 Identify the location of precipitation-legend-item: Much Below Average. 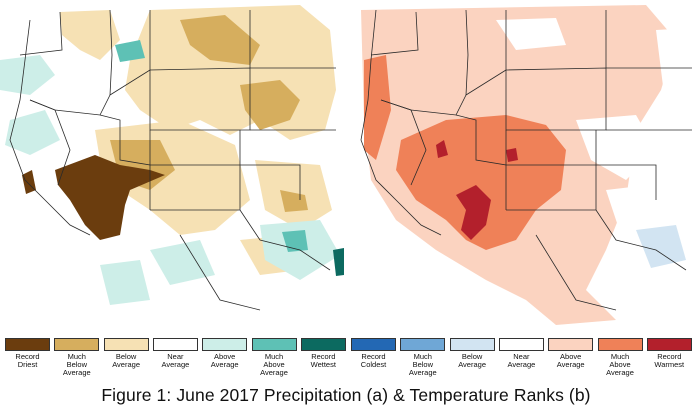
(76, 357).